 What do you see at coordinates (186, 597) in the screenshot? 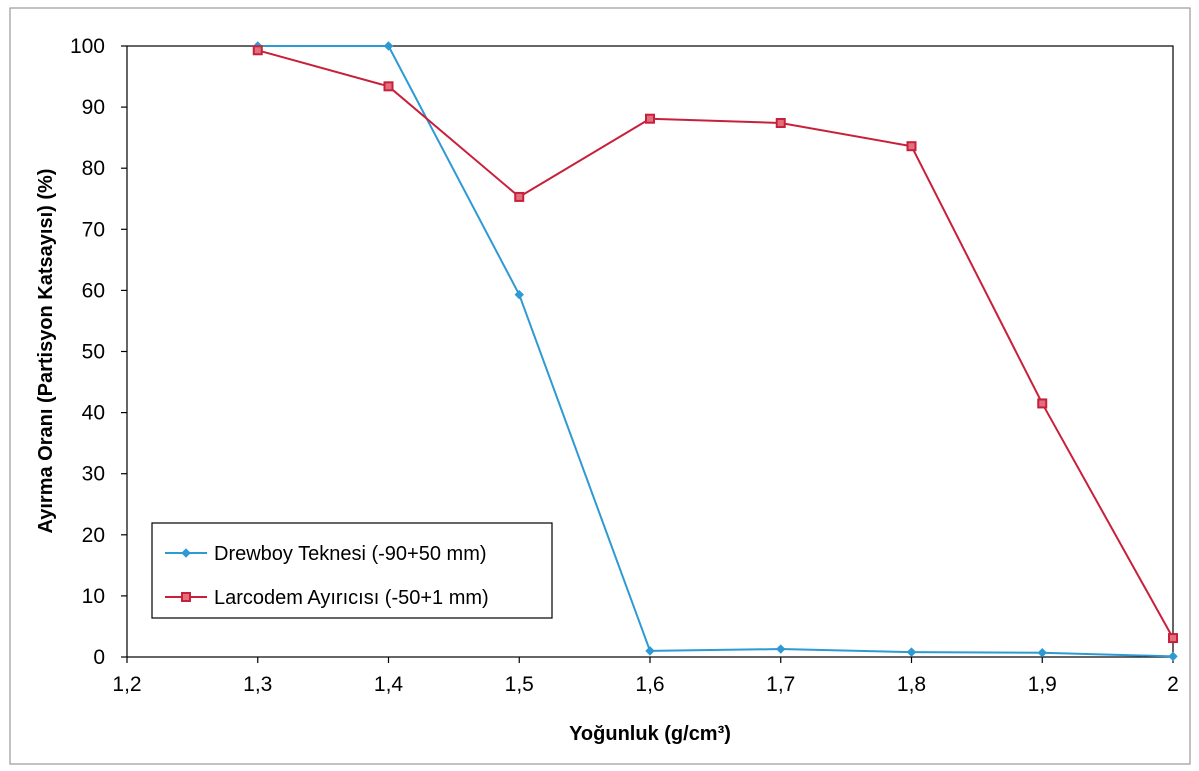
I see `legend-marker-larcodem` at bounding box center [186, 597].